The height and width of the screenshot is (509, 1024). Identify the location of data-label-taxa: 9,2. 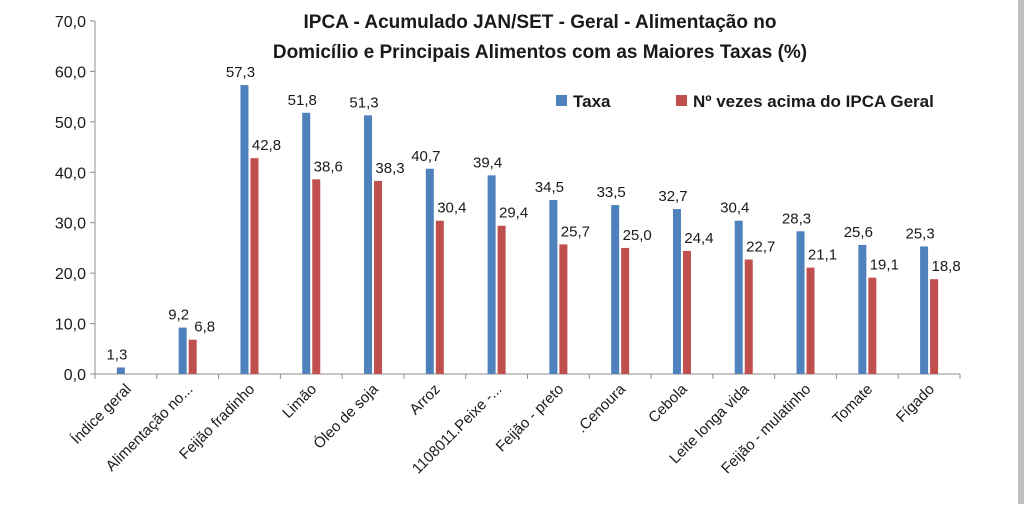
(178, 315).